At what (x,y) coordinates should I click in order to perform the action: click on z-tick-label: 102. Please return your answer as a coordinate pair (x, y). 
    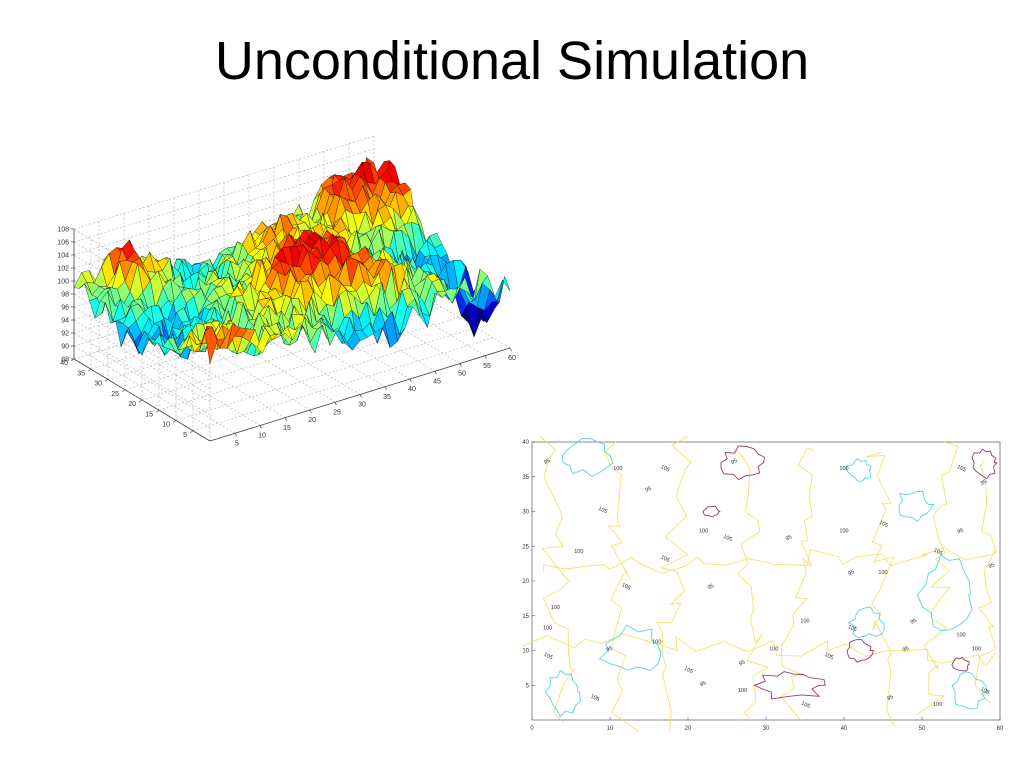
    Looking at the image, I should click on (63, 269).